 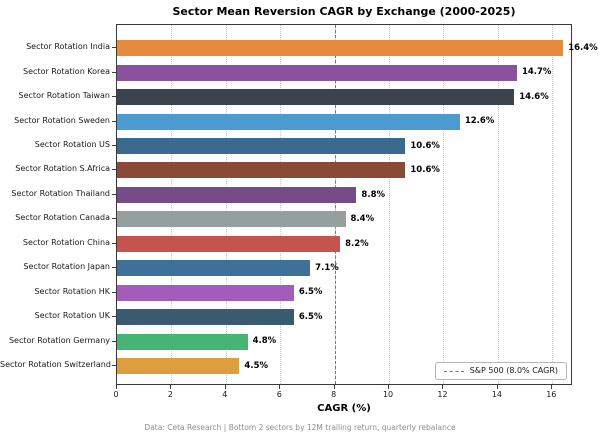 What do you see at coordinates (442, 394) in the screenshot?
I see `x-tick-label: 12` at bounding box center [442, 394].